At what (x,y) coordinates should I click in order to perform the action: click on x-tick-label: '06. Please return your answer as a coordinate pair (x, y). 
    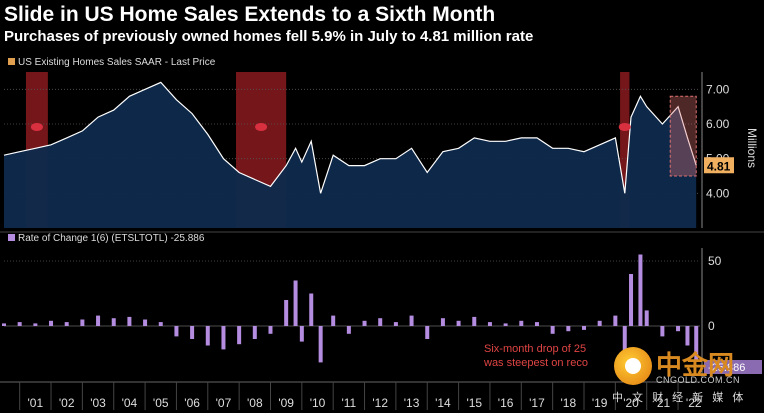
    Looking at the image, I should click on (192, 403).